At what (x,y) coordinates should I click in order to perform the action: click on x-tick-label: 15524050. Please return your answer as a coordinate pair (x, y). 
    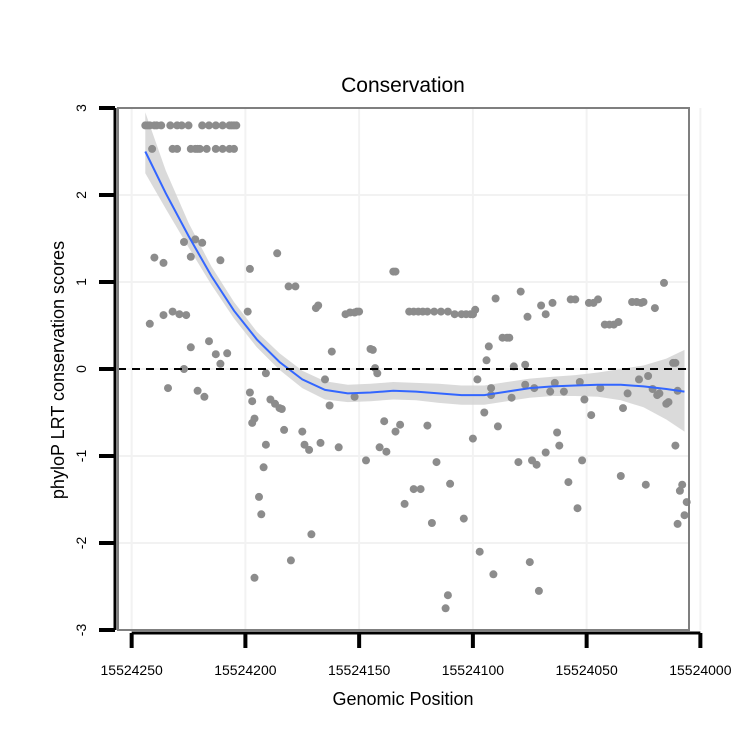
    Looking at the image, I should click on (586, 670).